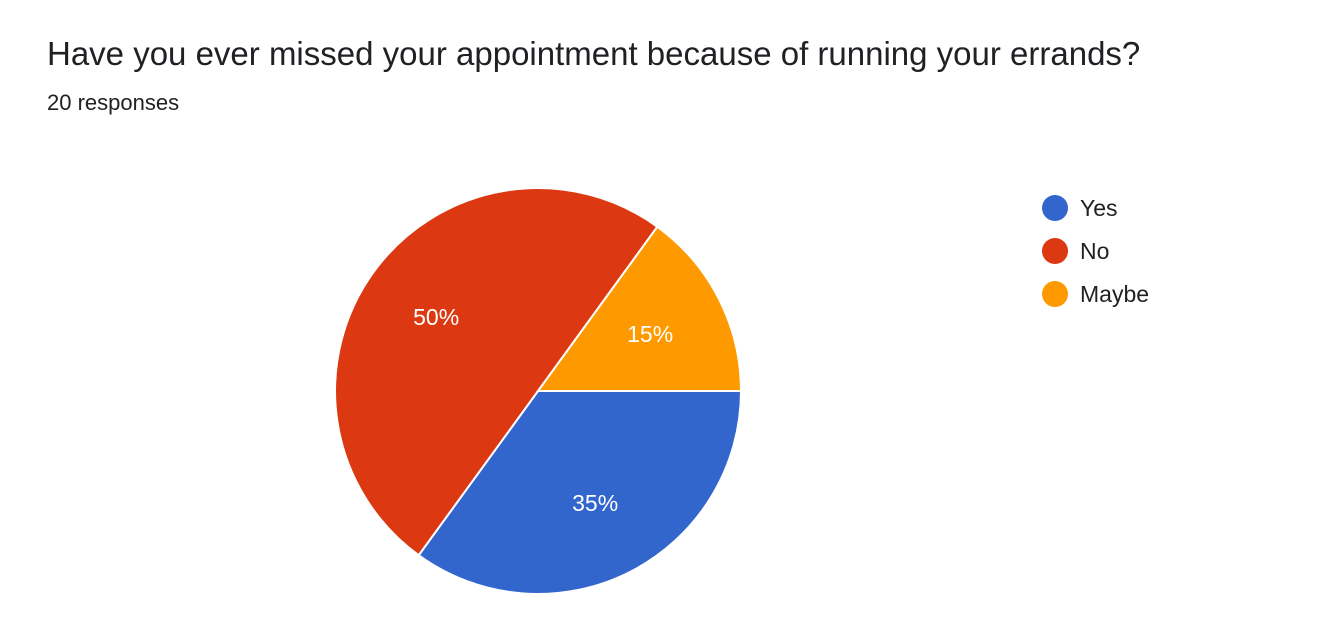 The image size is (1330, 644). Describe the element at coordinates (543, 410) in the screenshot. I see `pie-labels: 35% 50% 15%` at that location.